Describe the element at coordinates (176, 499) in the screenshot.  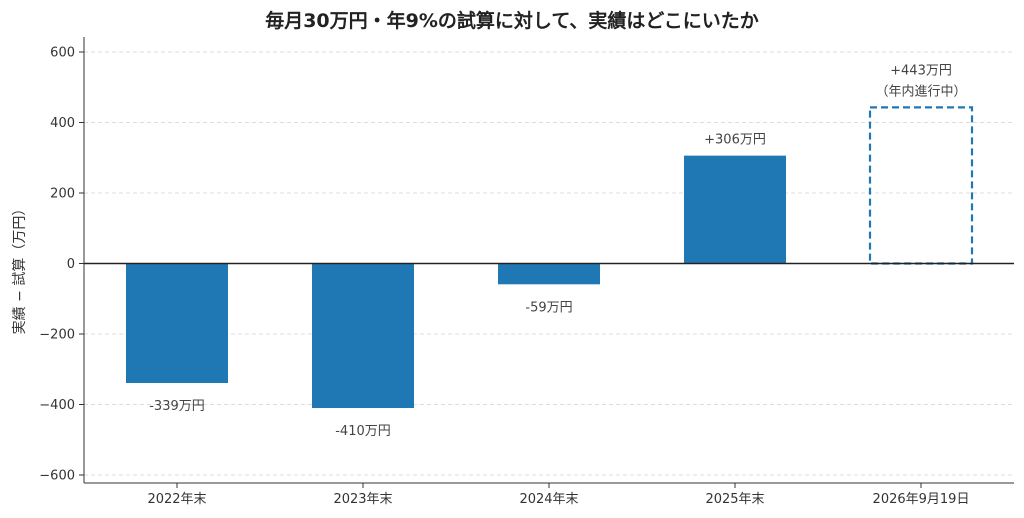
I see `x-tick-label: 2022年末` at that location.